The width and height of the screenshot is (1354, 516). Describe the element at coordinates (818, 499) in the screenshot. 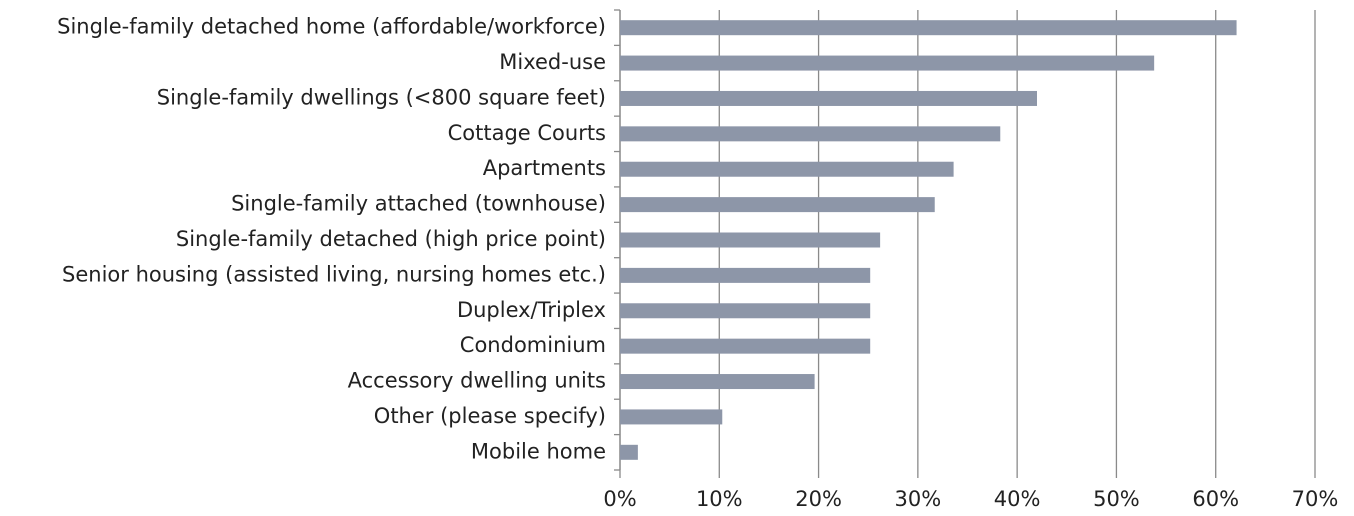

I see `x-tick-label: 20%` at that location.